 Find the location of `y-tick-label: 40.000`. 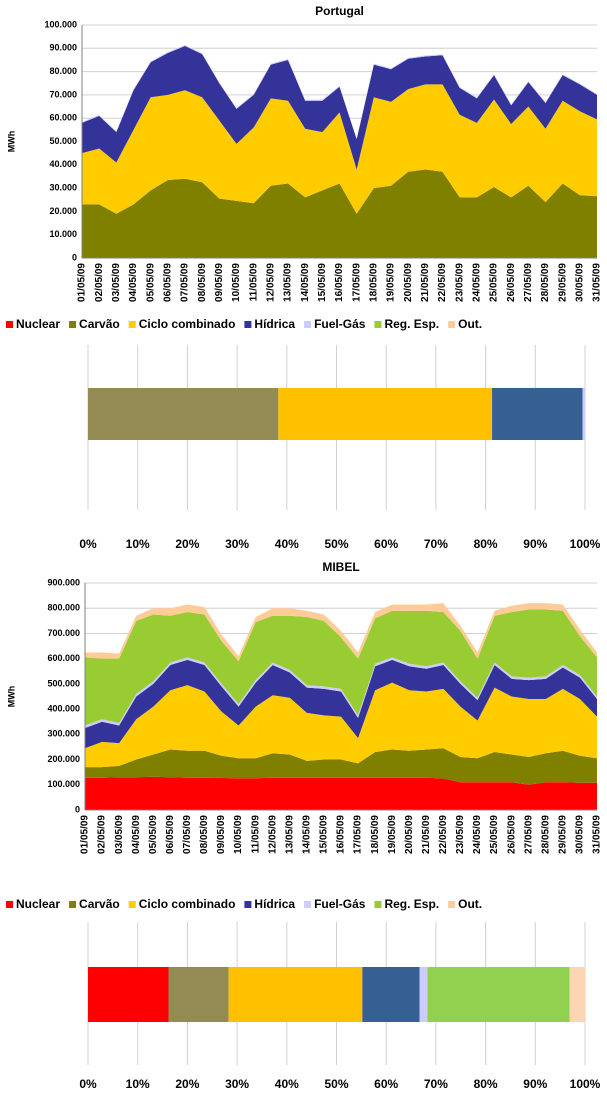

y-tick-label: 40.000 is located at coordinates (63, 164).